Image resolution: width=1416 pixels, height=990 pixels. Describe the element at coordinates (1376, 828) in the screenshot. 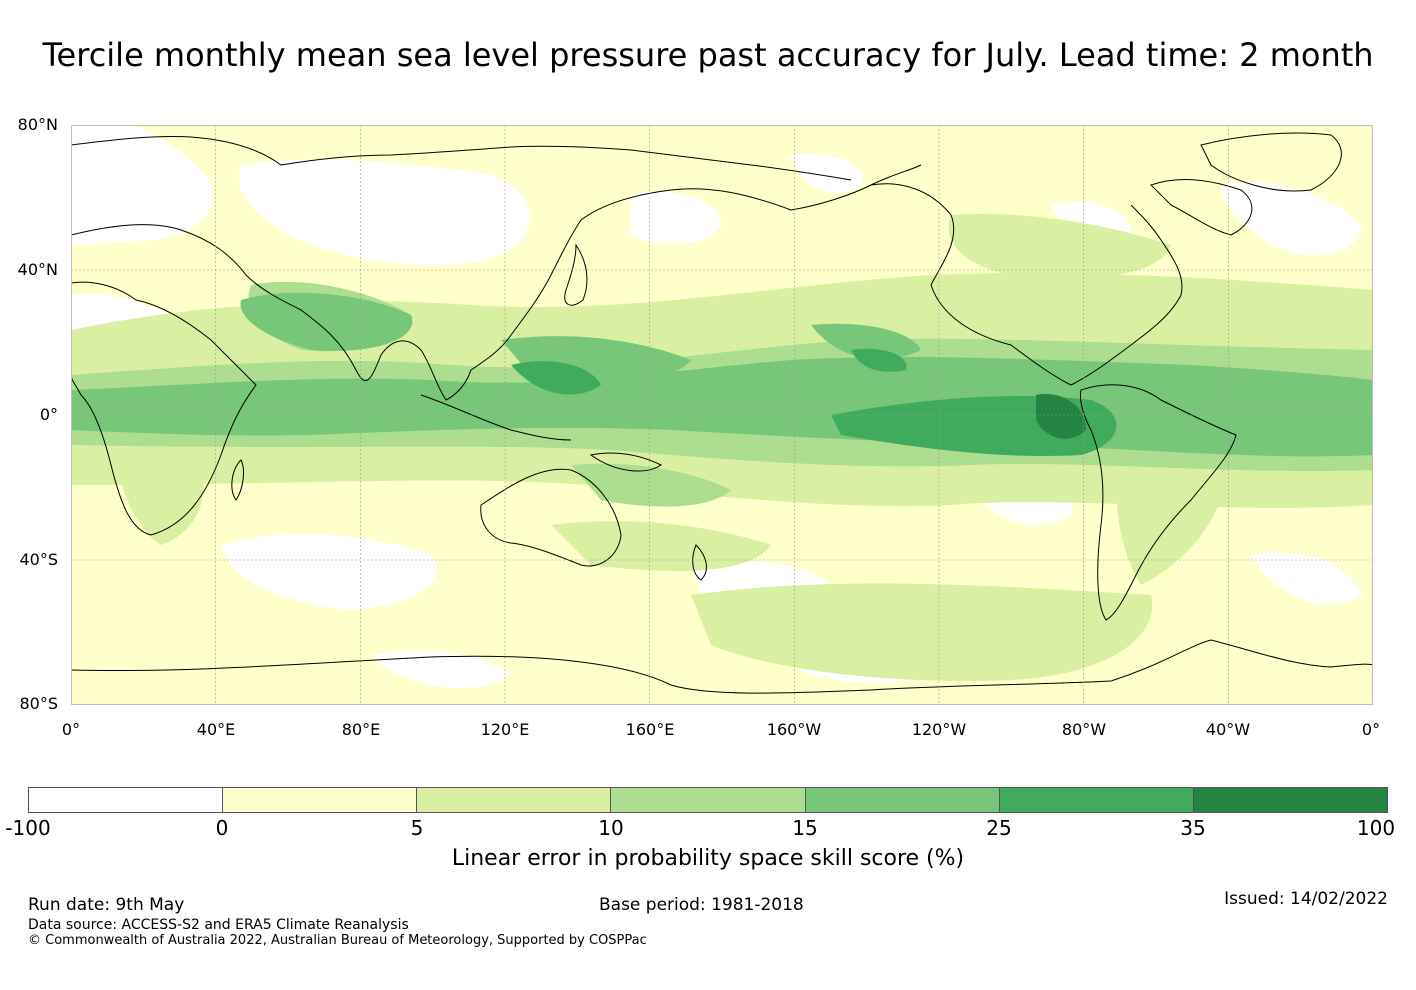

I see `colorbar-tick: 100` at that location.